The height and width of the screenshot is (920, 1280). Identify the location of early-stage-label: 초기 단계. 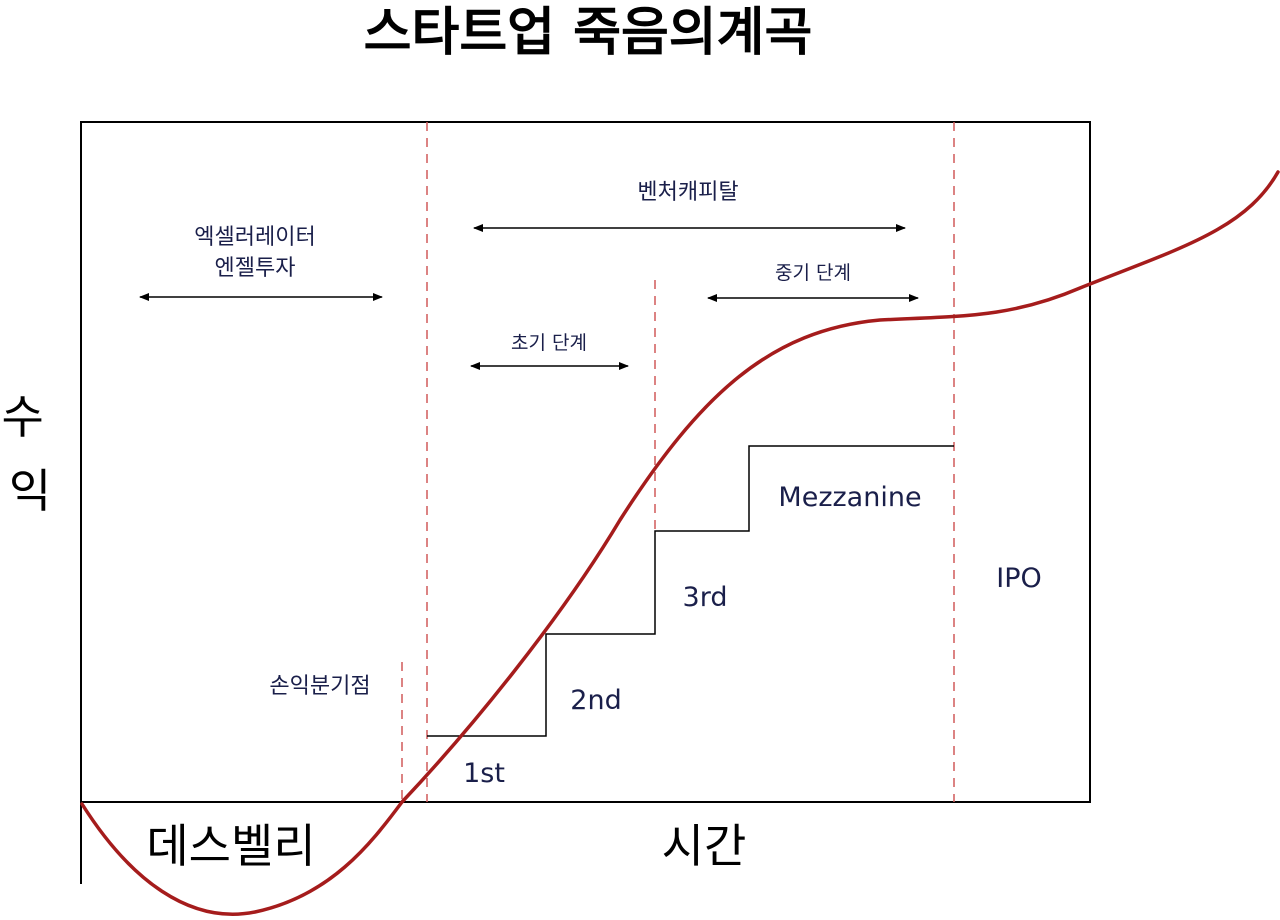
(549, 343).